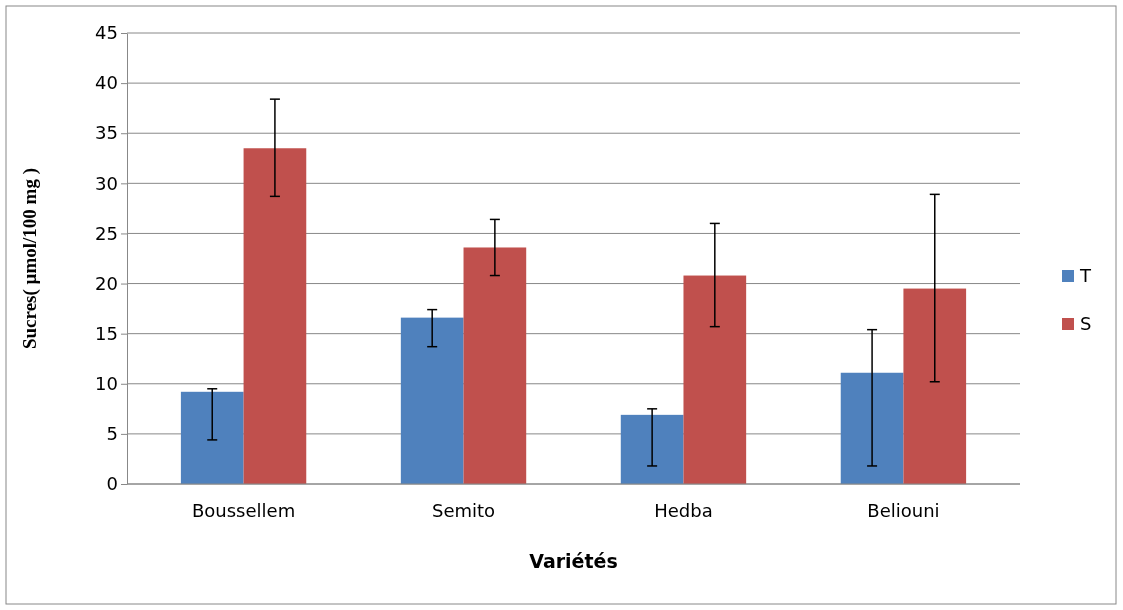  What do you see at coordinates (573, 561) in the screenshot?
I see `x-axis-title: Variétés` at bounding box center [573, 561].